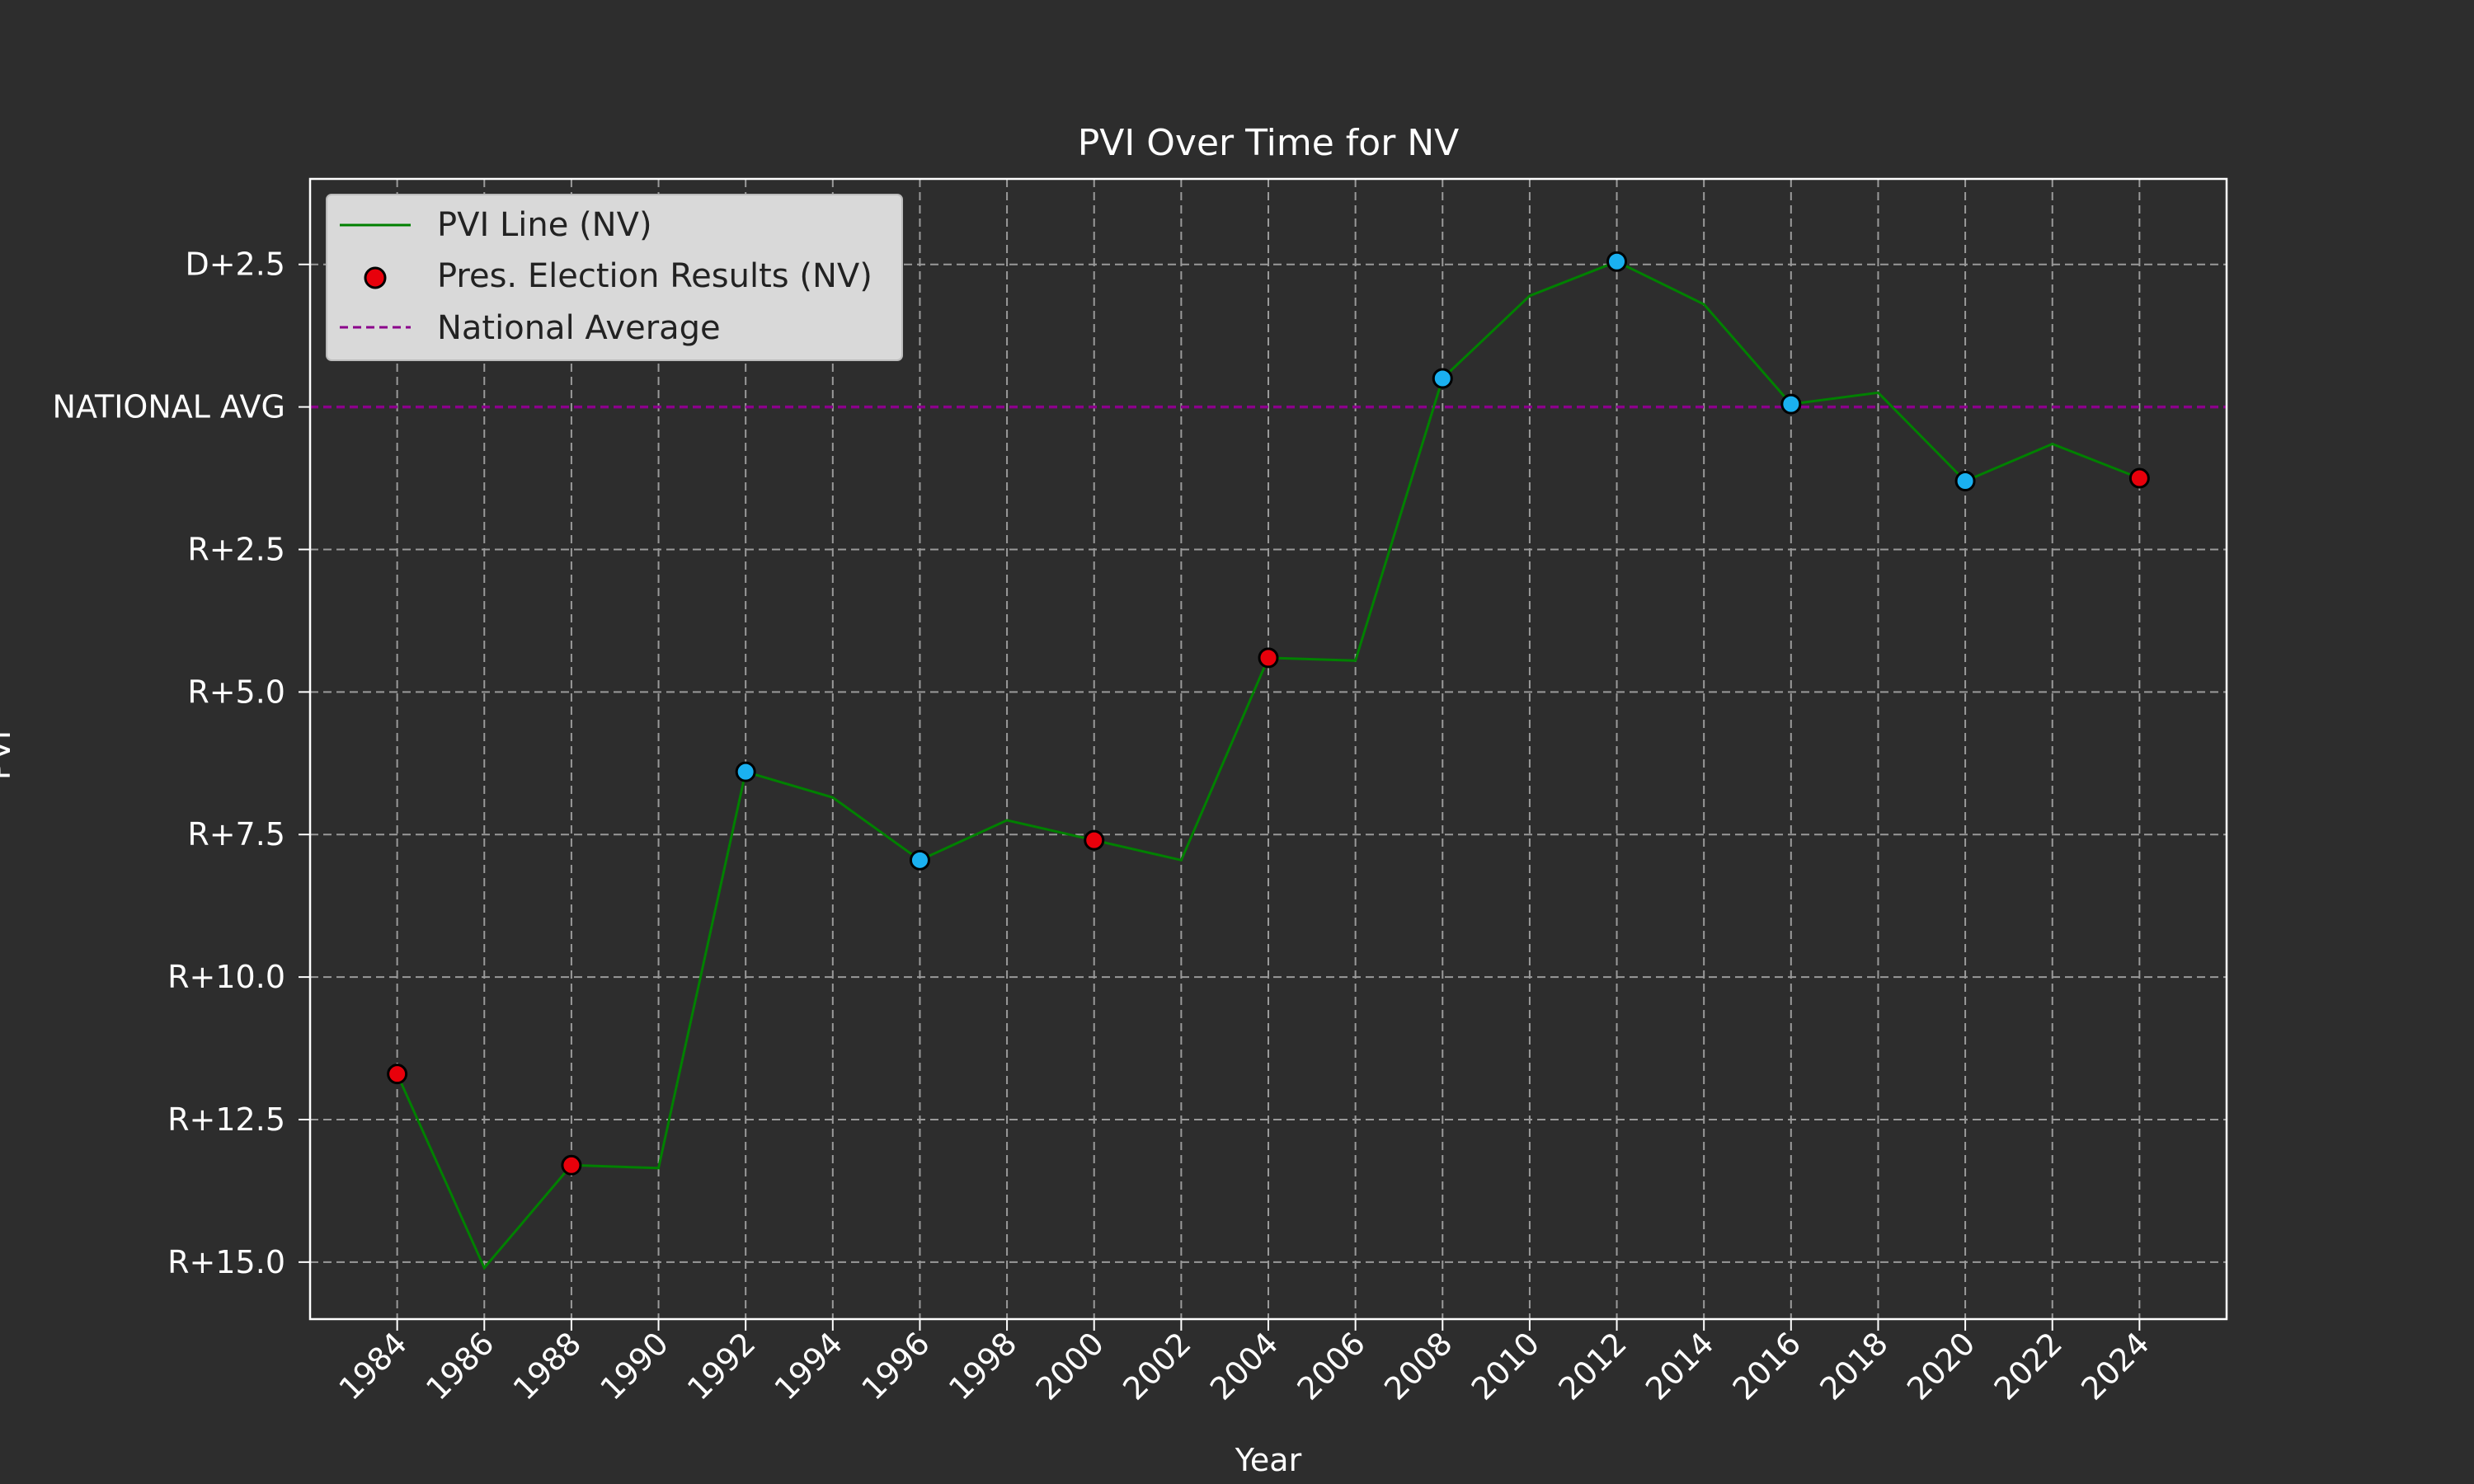  Describe the element at coordinates (1244, 1366) in the screenshot. I see `x-tick-label: 2004` at that location.